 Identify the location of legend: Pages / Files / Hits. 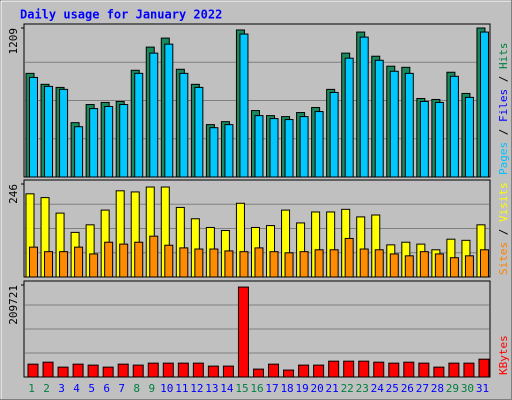
(503, 109).